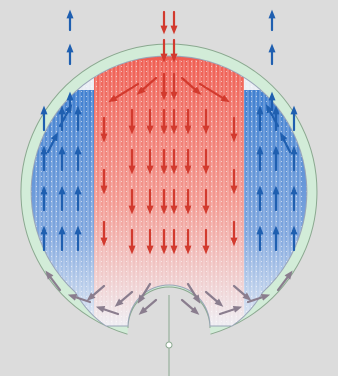 Image resolution: width=338 pixels, height=376 pixels. Describe the element at coordinates (169, 345) in the screenshot. I see `center-point-icon` at that location.